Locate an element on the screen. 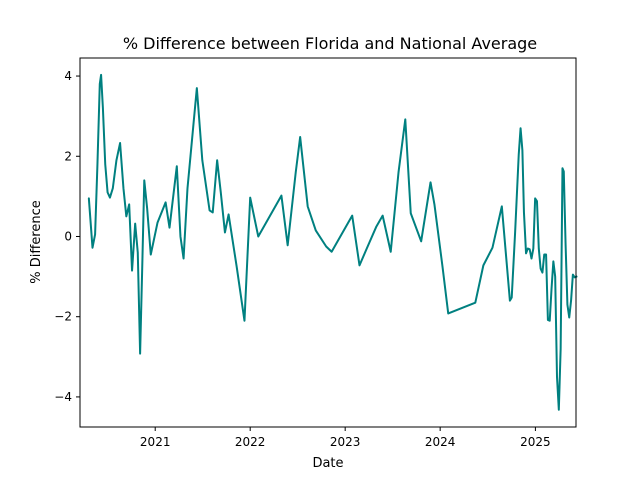 This screenshot has width=640, height=480. y-tick-label: −4 is located at coordinates (63, 397).